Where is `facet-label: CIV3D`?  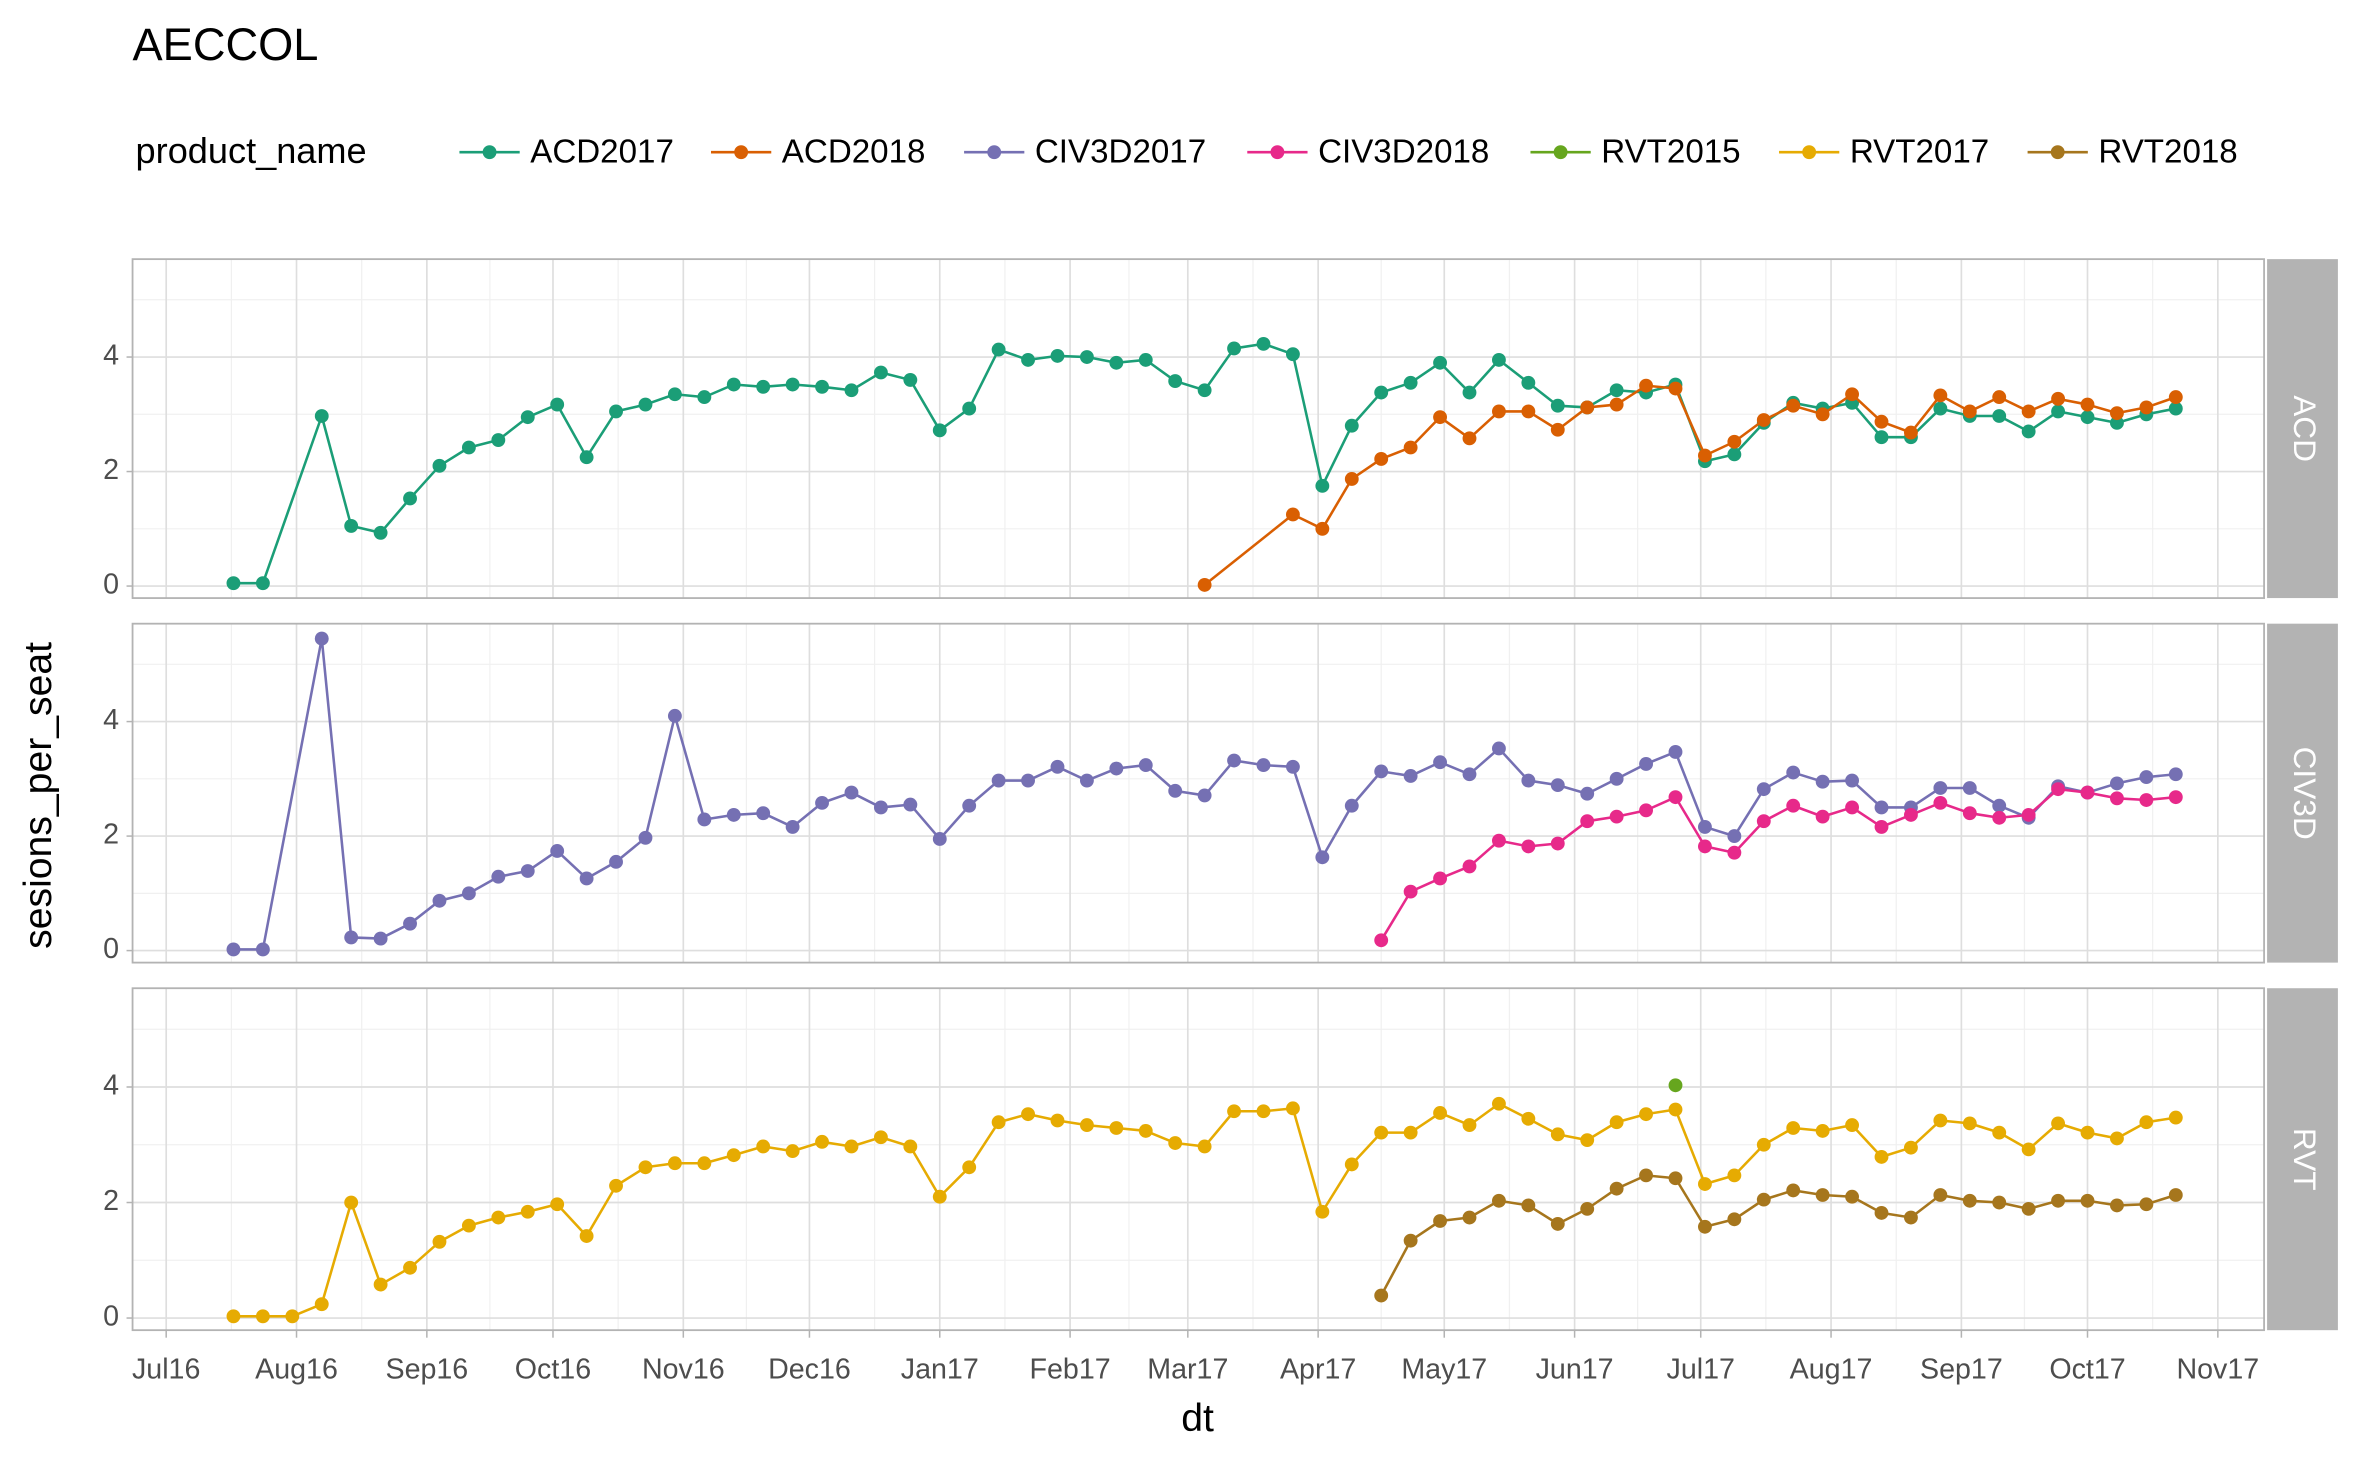
facet-label: CIV3D is located at coordinates (2305, 793).